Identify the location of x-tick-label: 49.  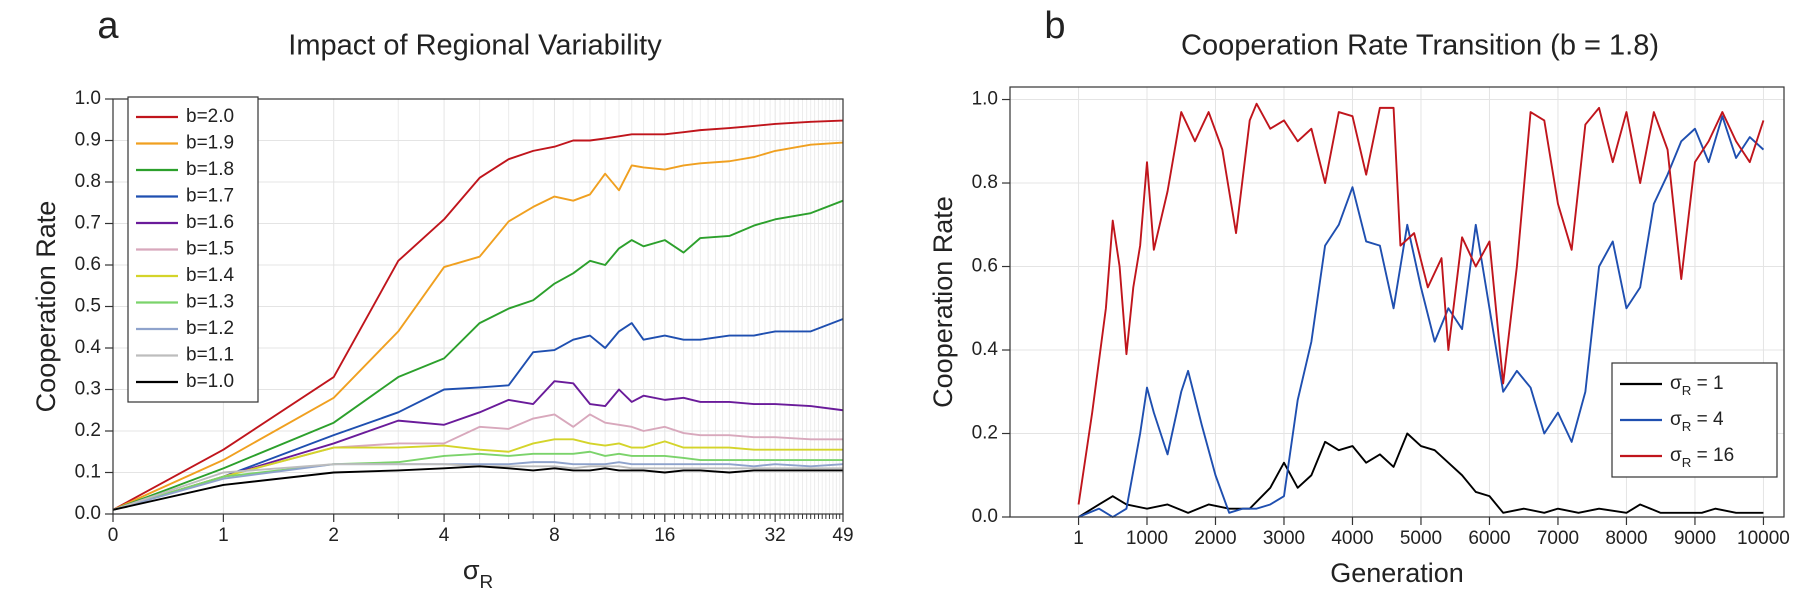
(842, 535).